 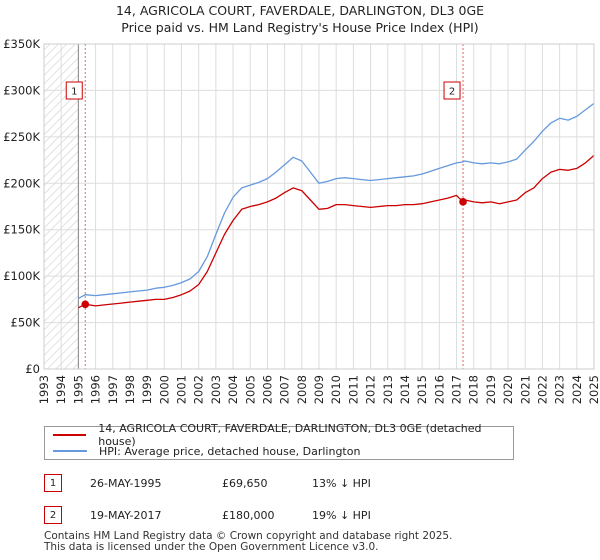 What do you see at coordinates (341, 483) in the screenshot?
I see `sale-hpi-diff: 13% ↓ HPI` at bounding box center [341, 483].